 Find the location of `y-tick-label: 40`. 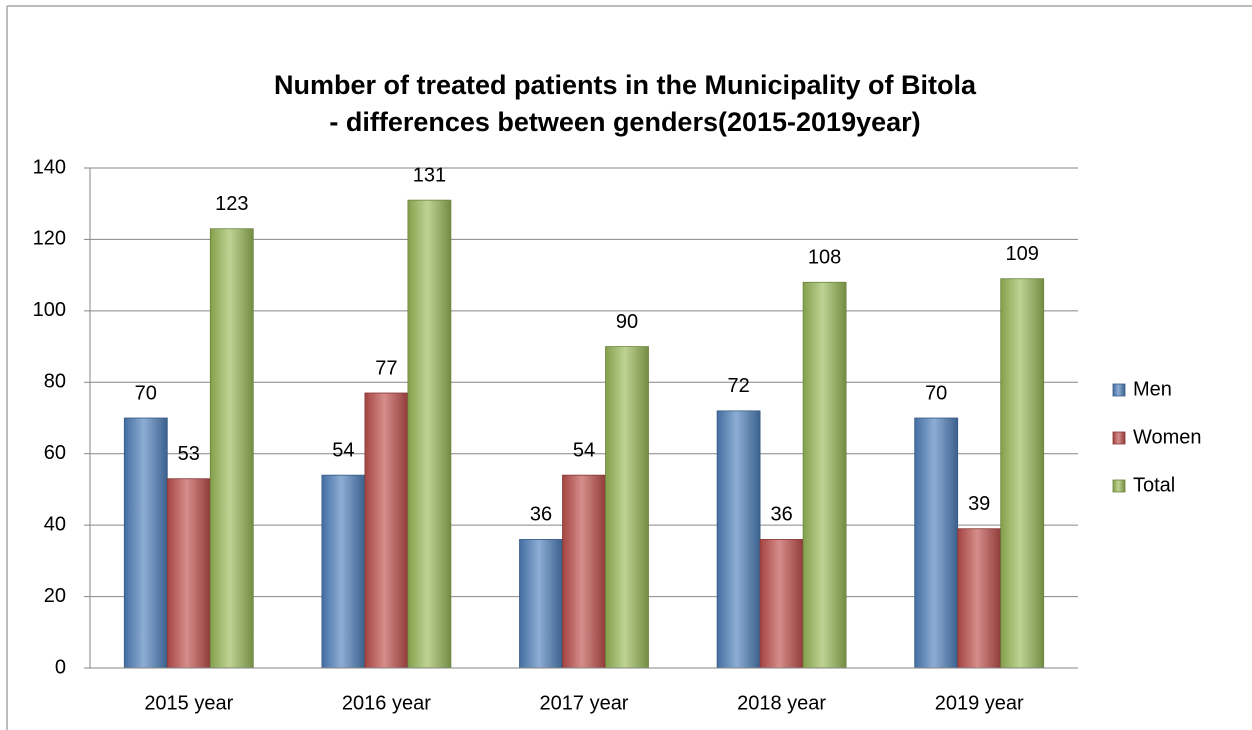

y-tick-label: 40 is located at coordinates (55, 524).